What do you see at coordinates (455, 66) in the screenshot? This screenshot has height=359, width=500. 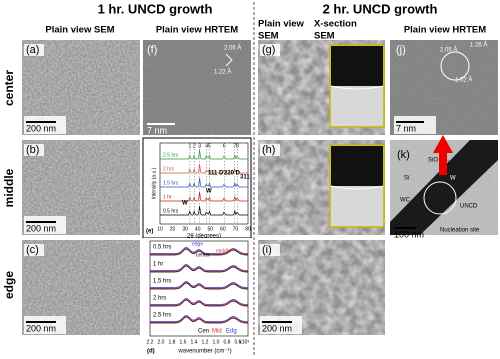 I see `grain-outline` at bounding box center [455, 66].